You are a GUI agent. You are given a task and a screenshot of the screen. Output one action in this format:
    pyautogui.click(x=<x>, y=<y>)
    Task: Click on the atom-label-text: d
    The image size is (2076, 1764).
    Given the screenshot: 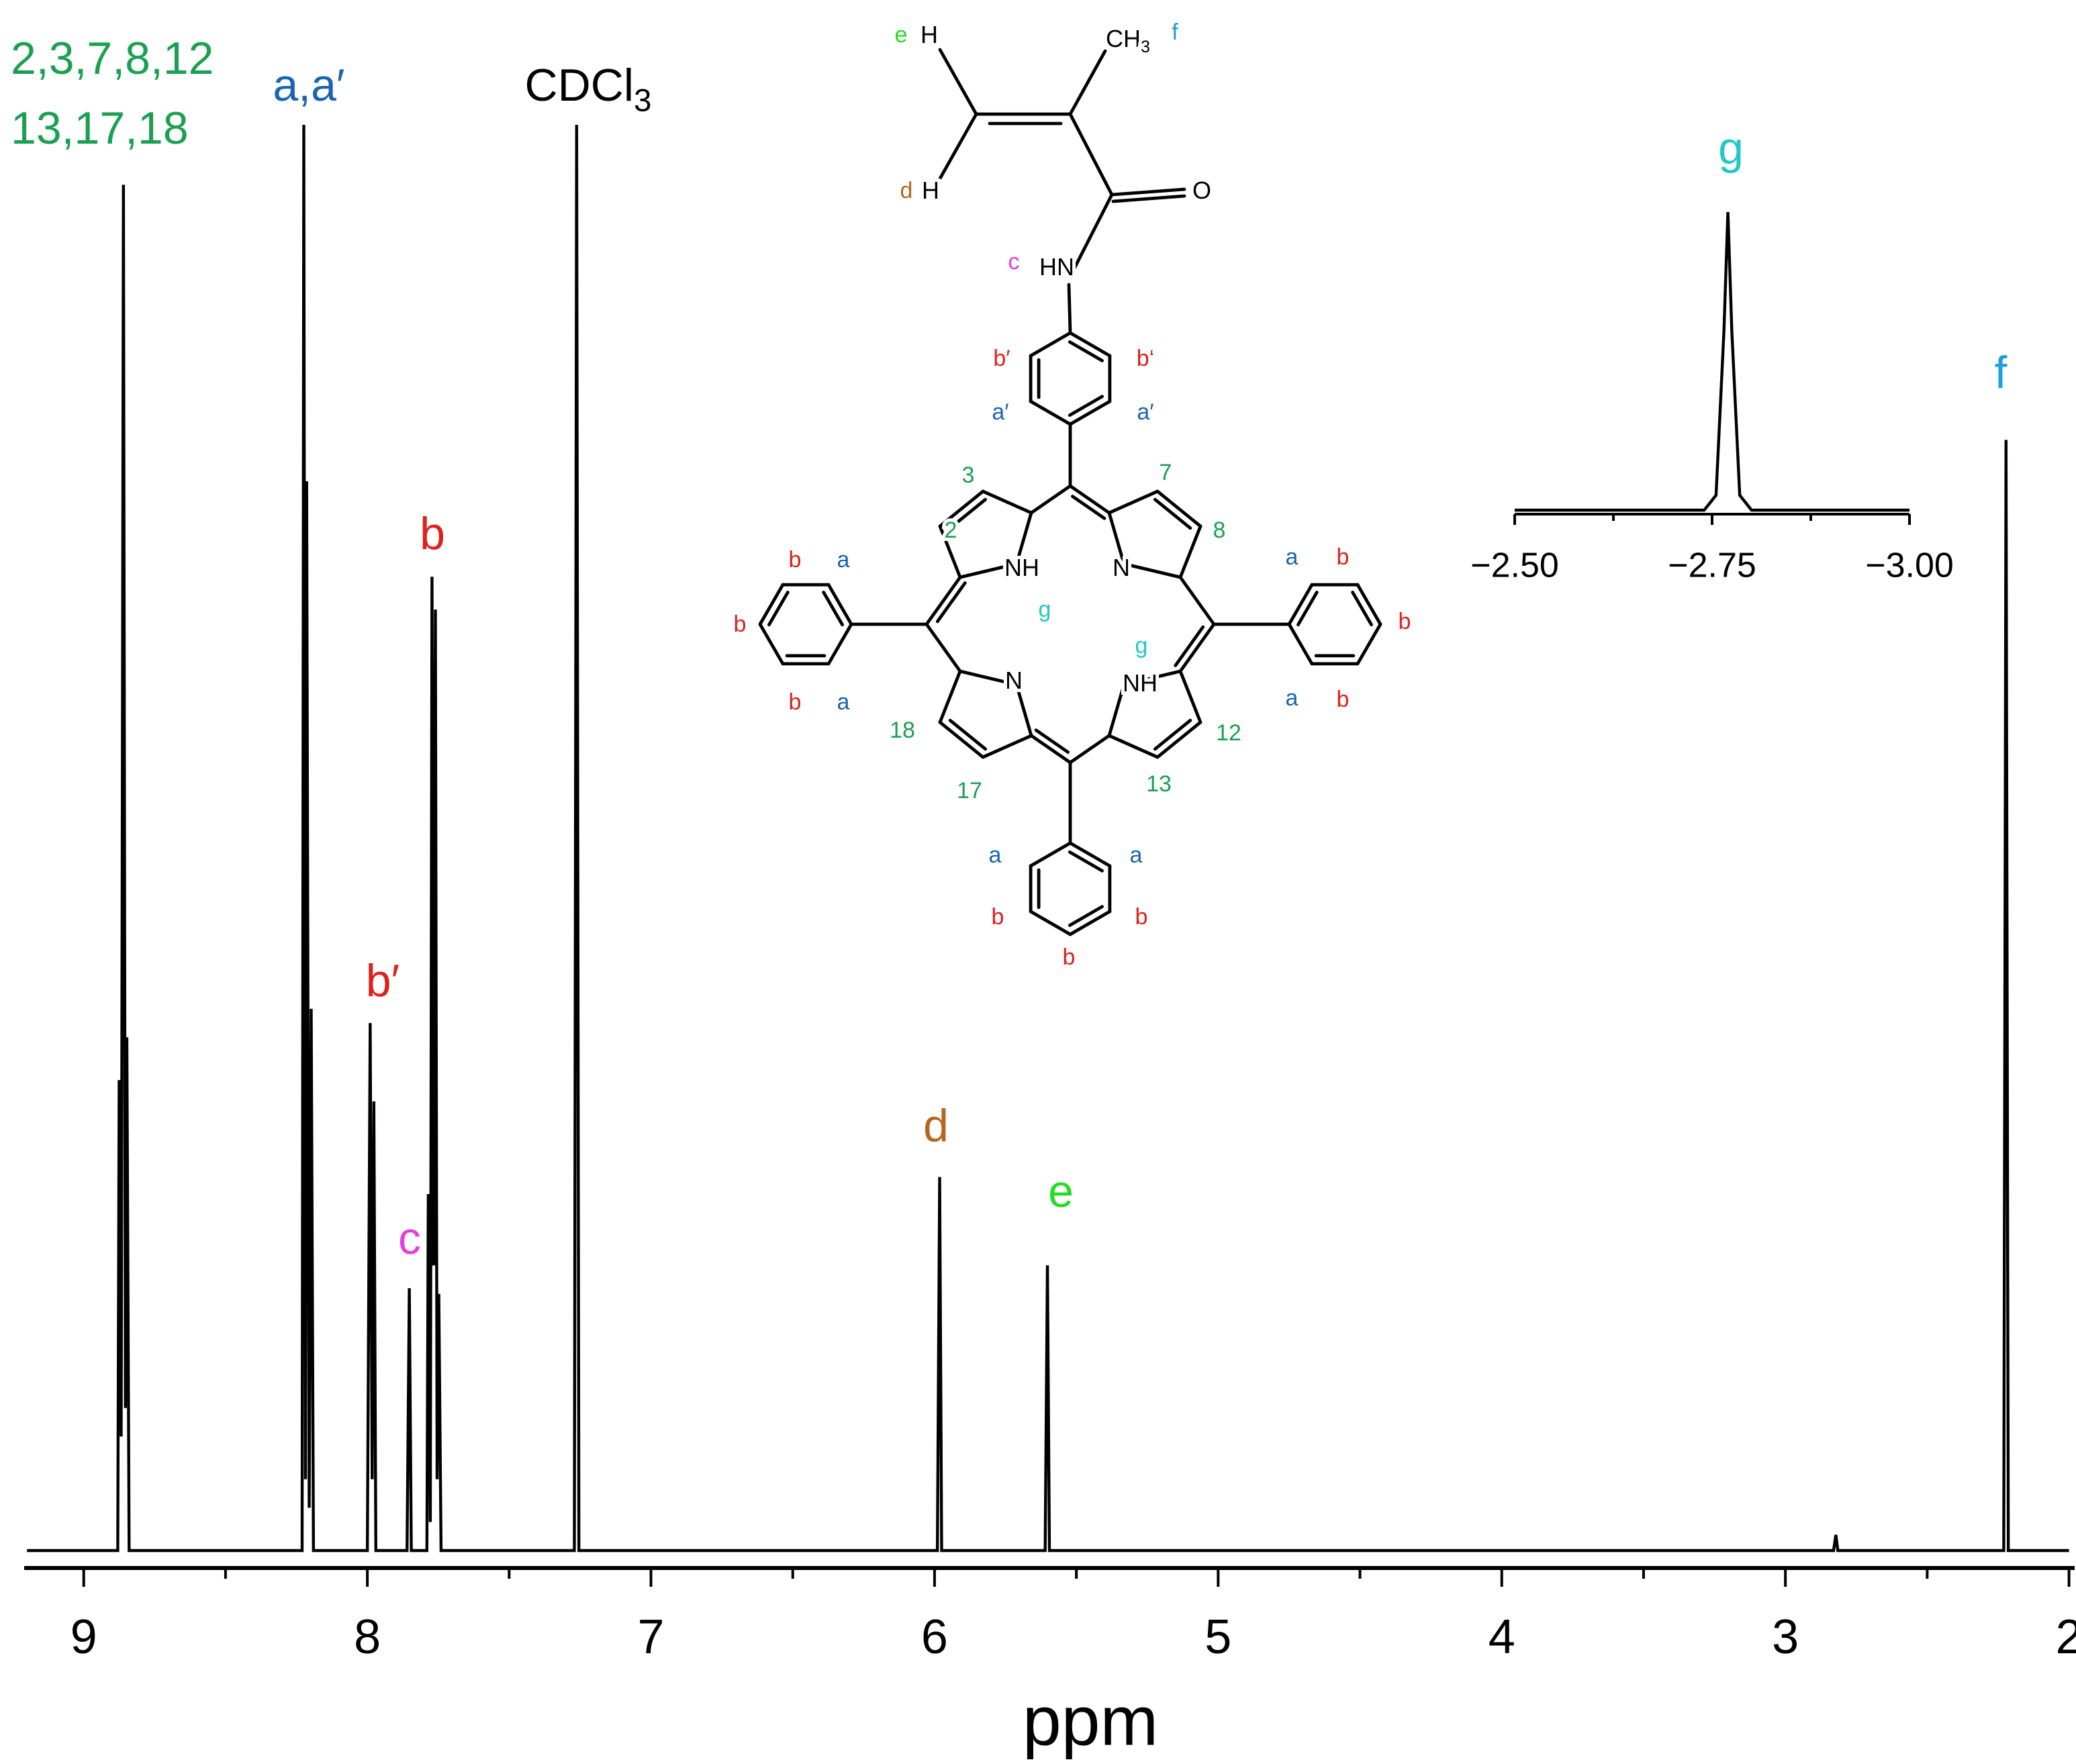 What is the action you would take?
    pyautogui.click(x=906, y=191)
    